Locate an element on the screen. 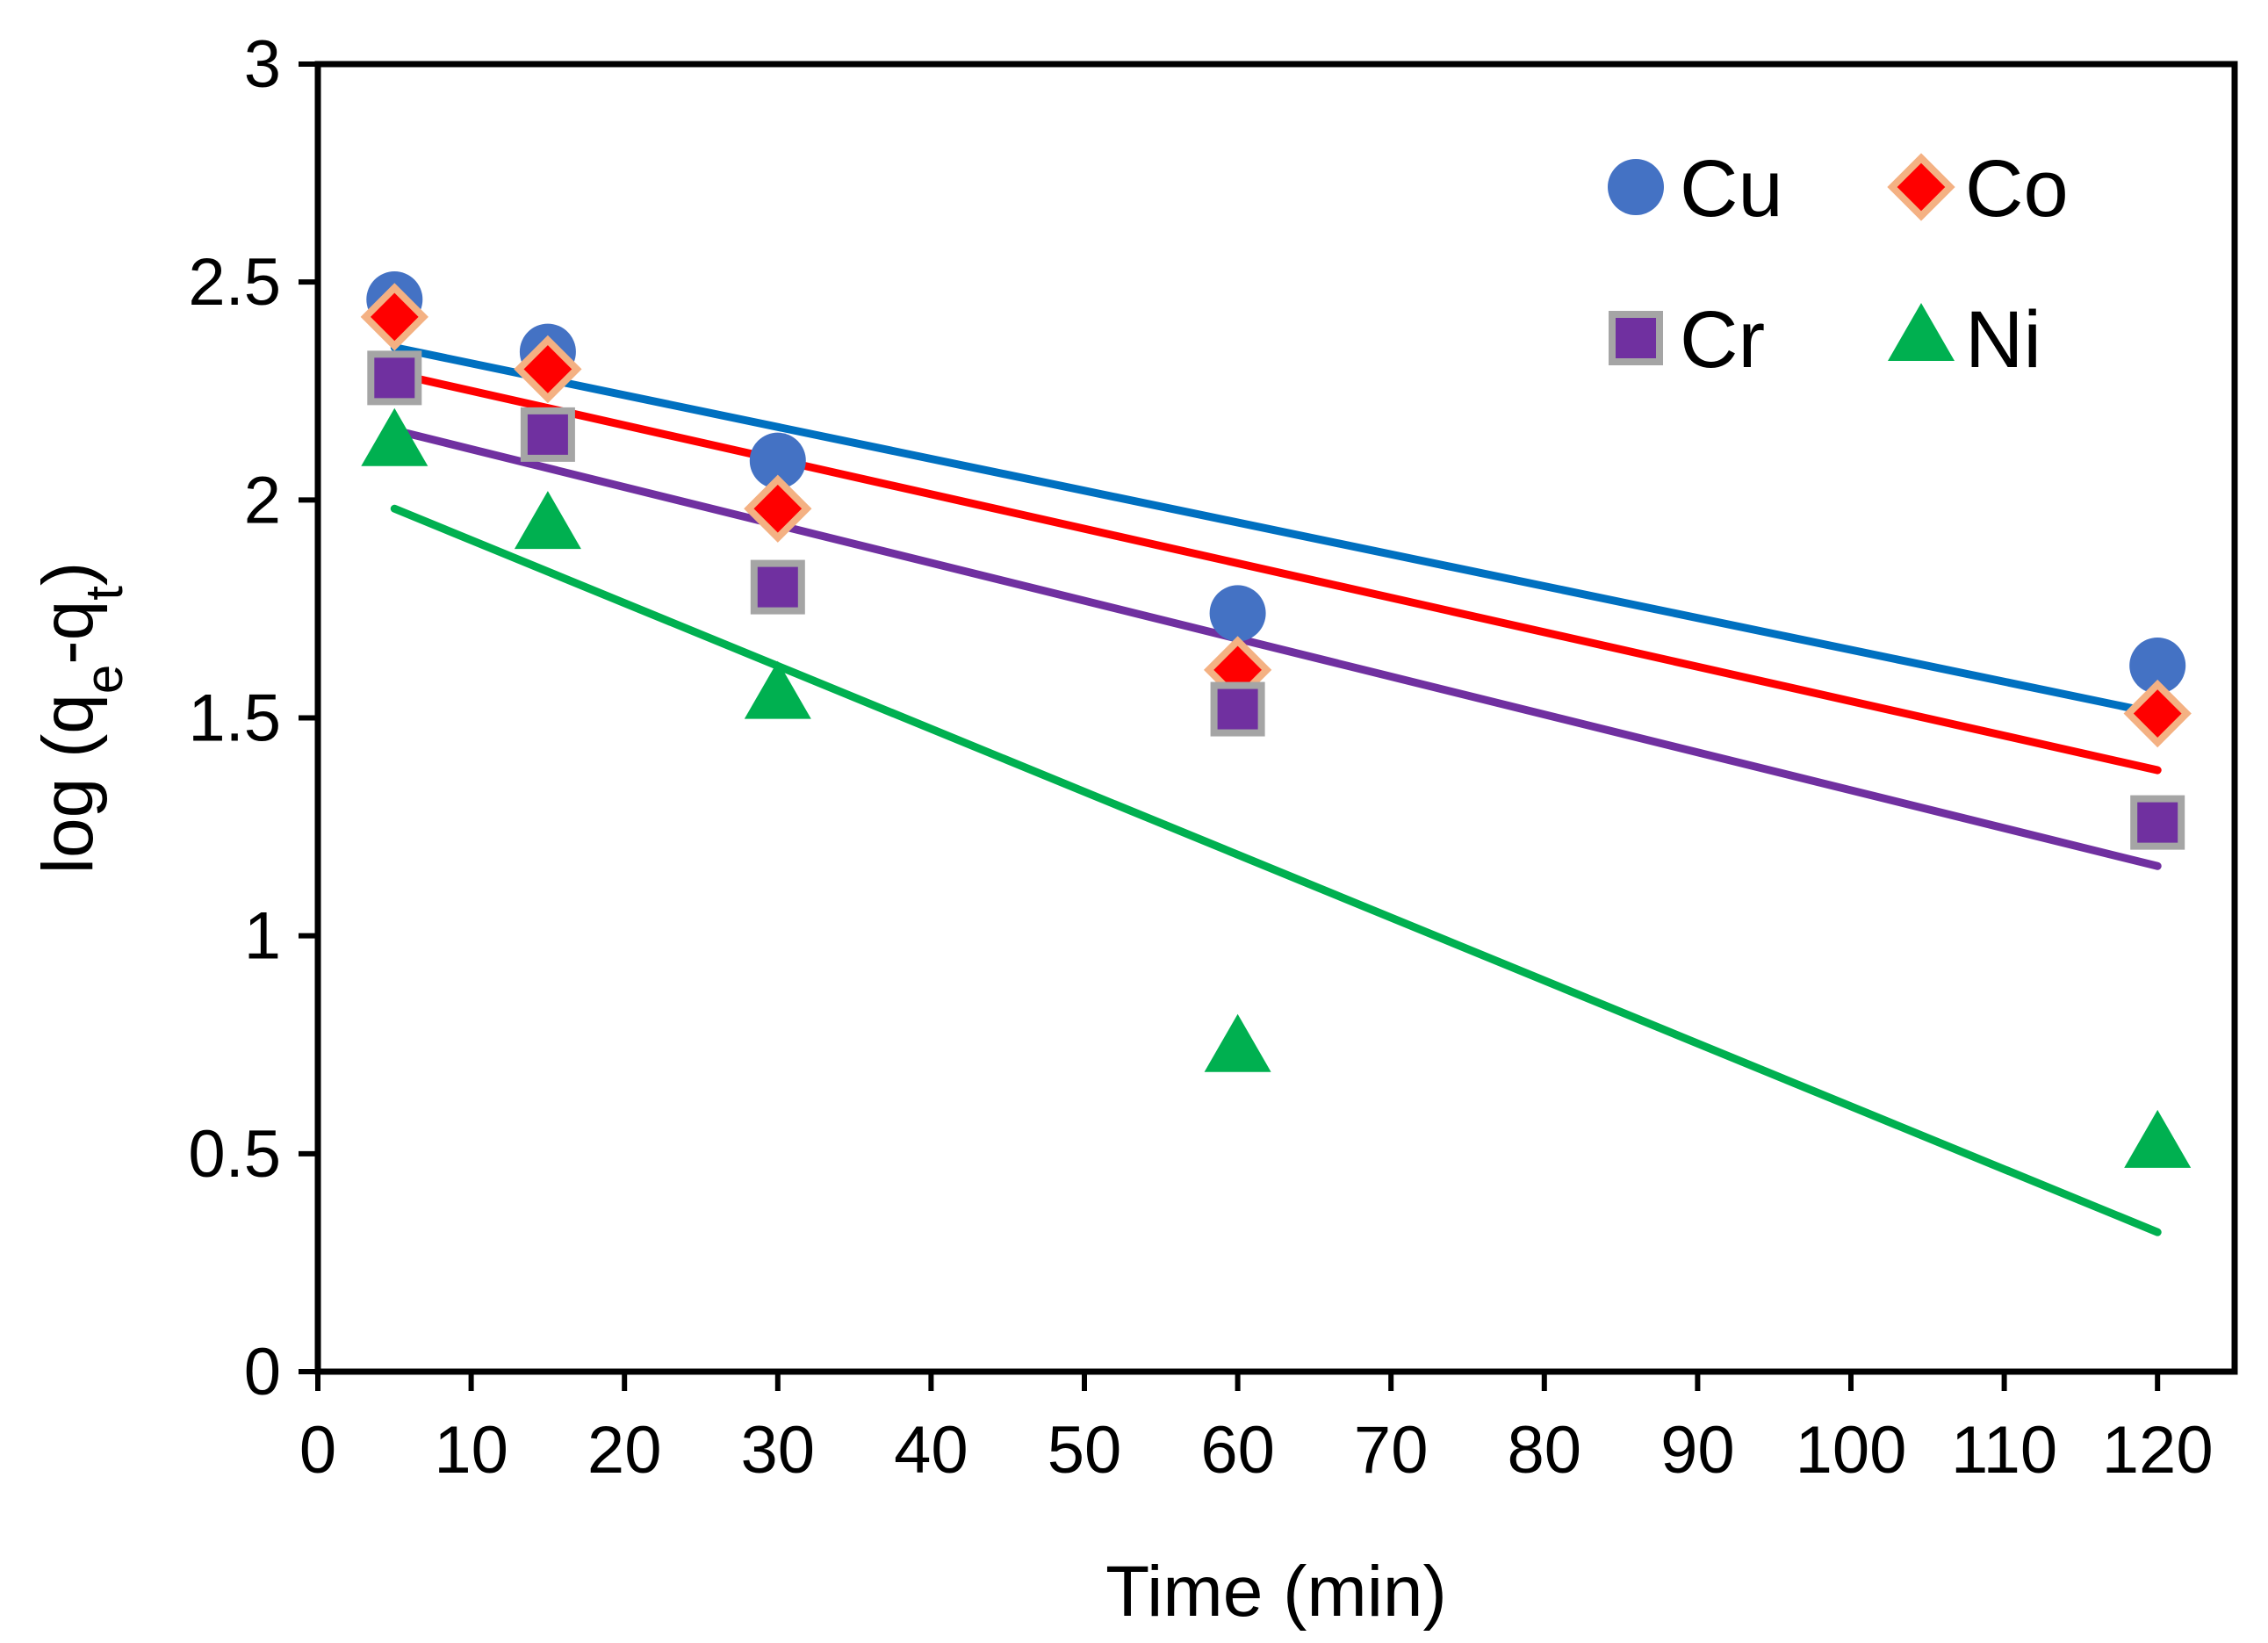  x-tick-label: 0 is located at coordinates (317, 1450).